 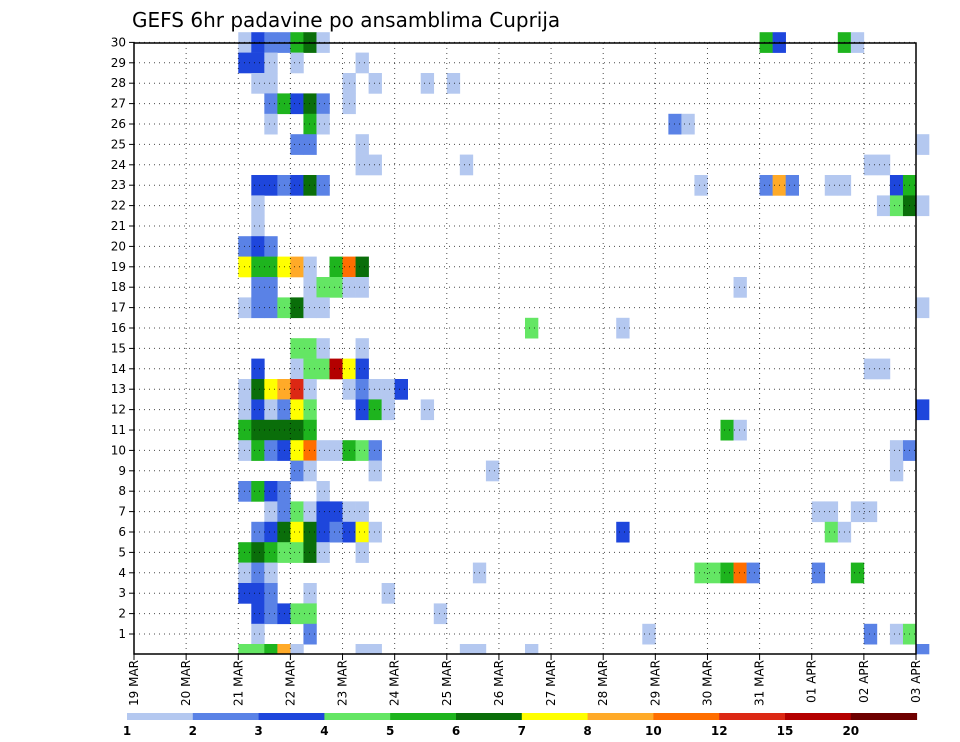 What do you see at coordinates (118, 226) in the screenshot?
I see `y-tick-label: 21` at bounding box center [118, 226].